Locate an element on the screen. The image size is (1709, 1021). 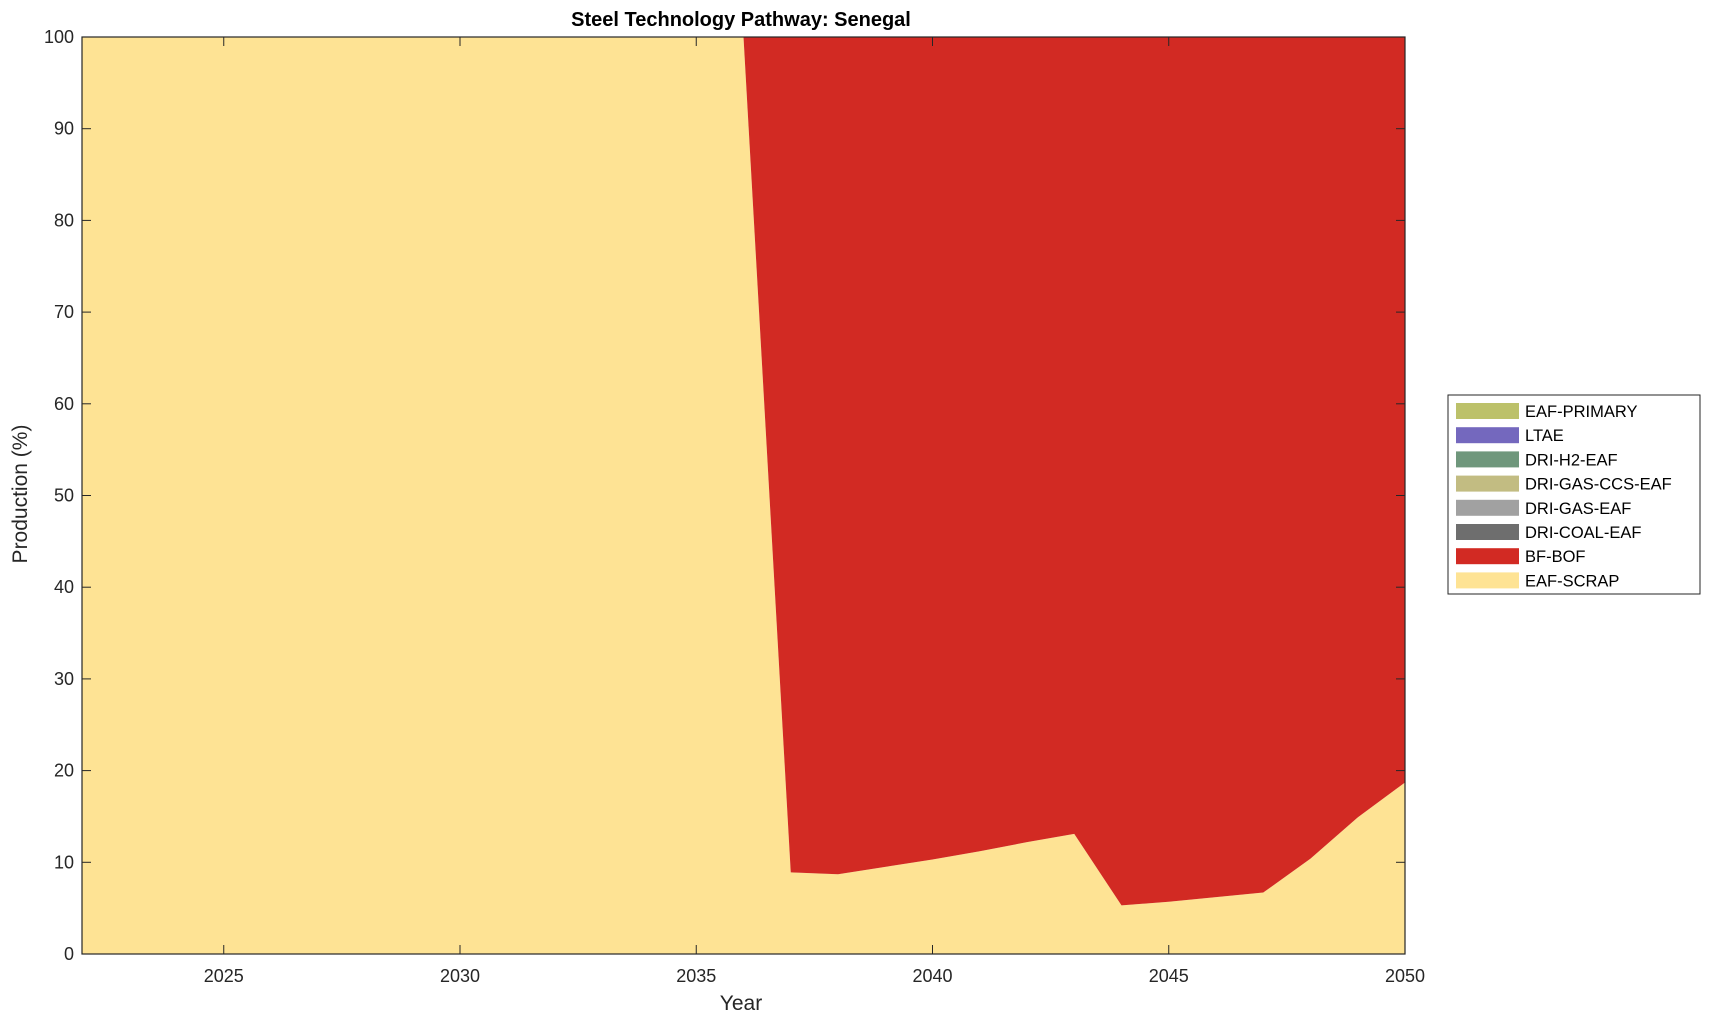
x-tick-label: 2040 is located at coordinates (932, 976).